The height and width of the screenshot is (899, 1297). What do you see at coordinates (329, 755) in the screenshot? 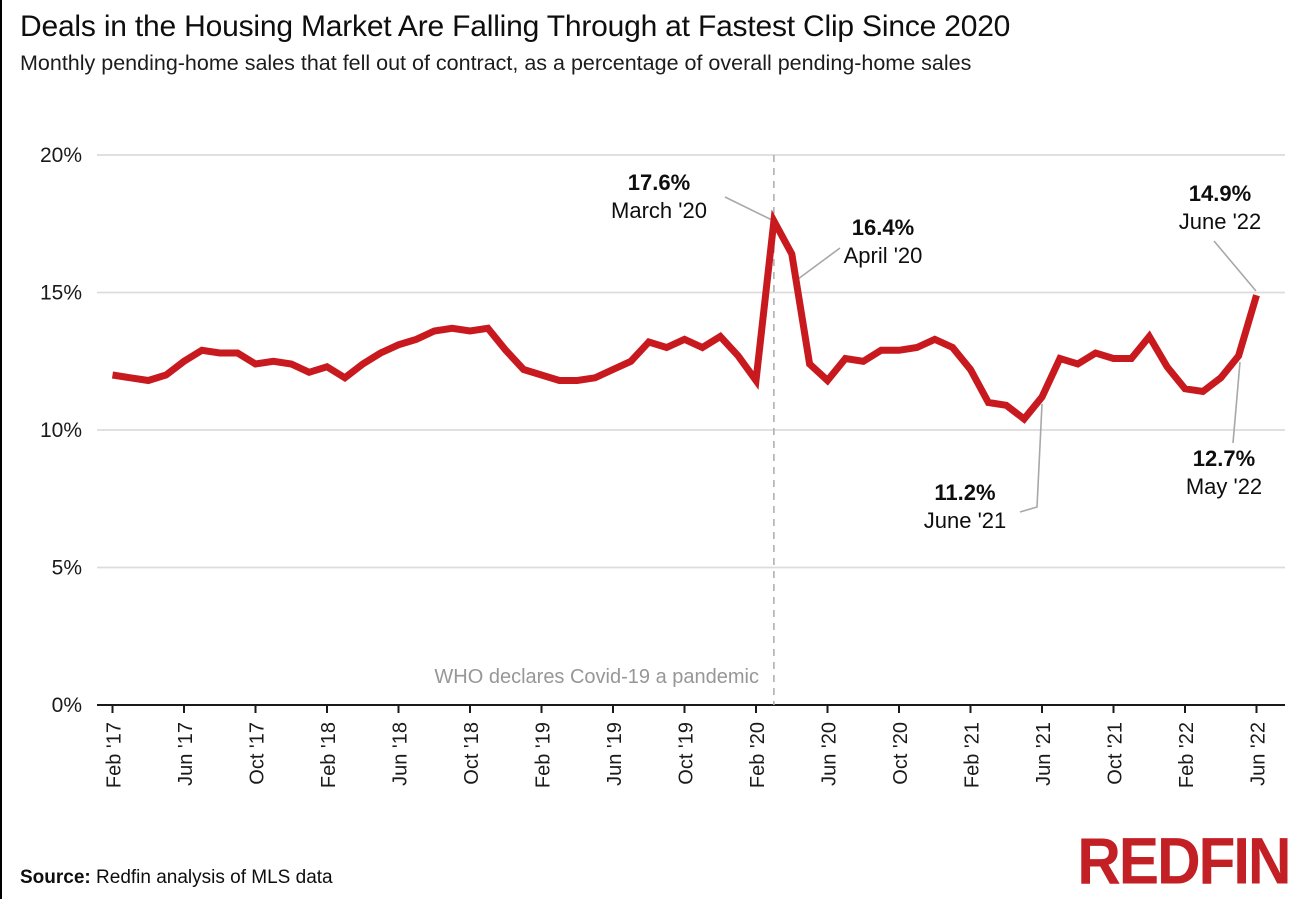
I see `x-axis-label: Feb '18` at bounding box center [329, 755].